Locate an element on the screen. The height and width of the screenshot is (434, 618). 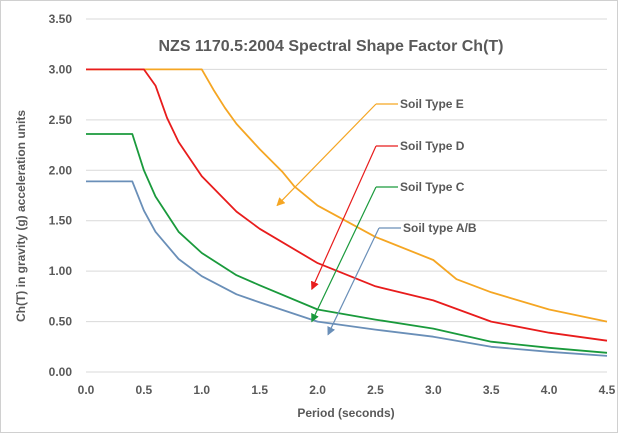
x-tick-label: 4.0 is located at coordinates (549, 390).